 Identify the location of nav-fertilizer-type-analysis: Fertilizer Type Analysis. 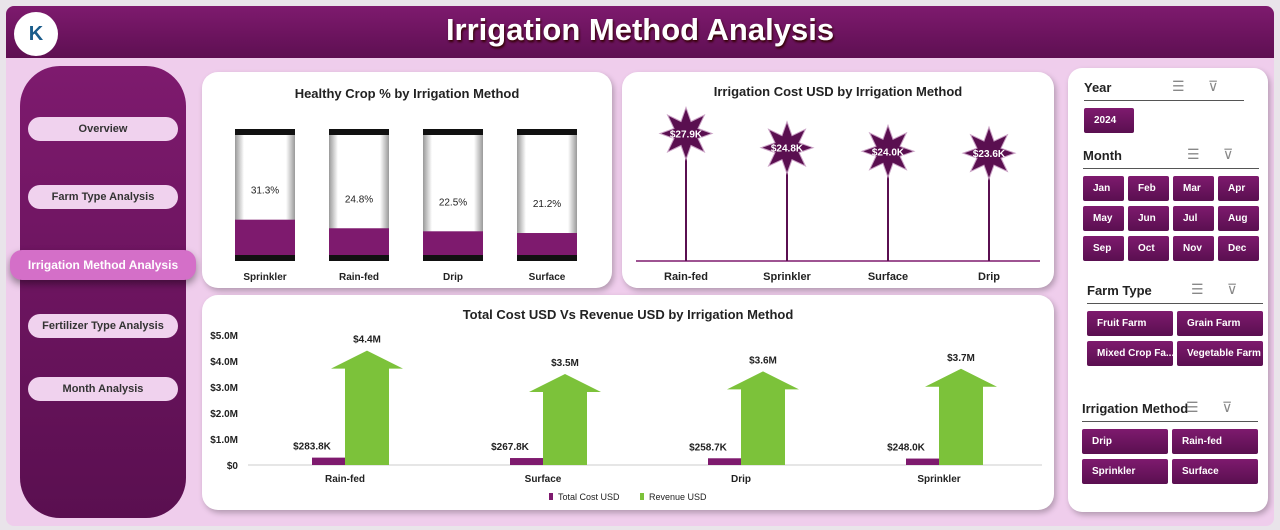
(103, 326).